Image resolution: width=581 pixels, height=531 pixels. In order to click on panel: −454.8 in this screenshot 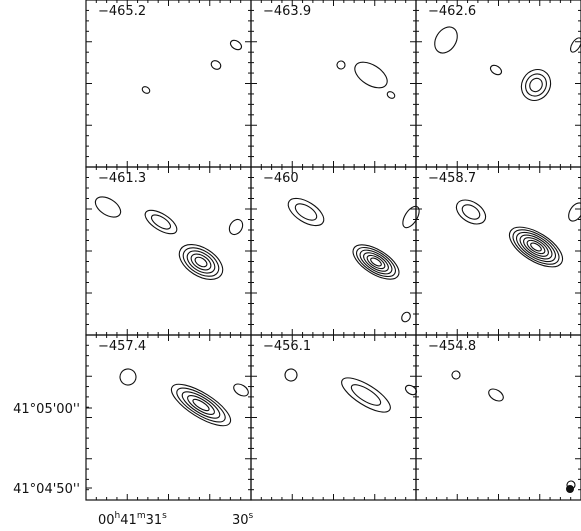, I will do `click(498, 417)`.